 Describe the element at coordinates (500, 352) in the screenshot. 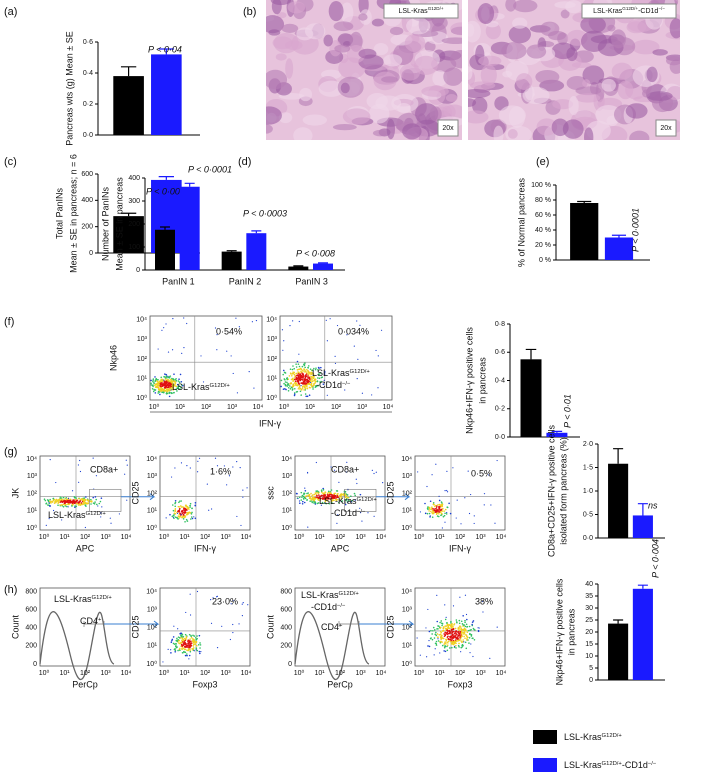

I see `y-tick-label: 0·6` at that location.